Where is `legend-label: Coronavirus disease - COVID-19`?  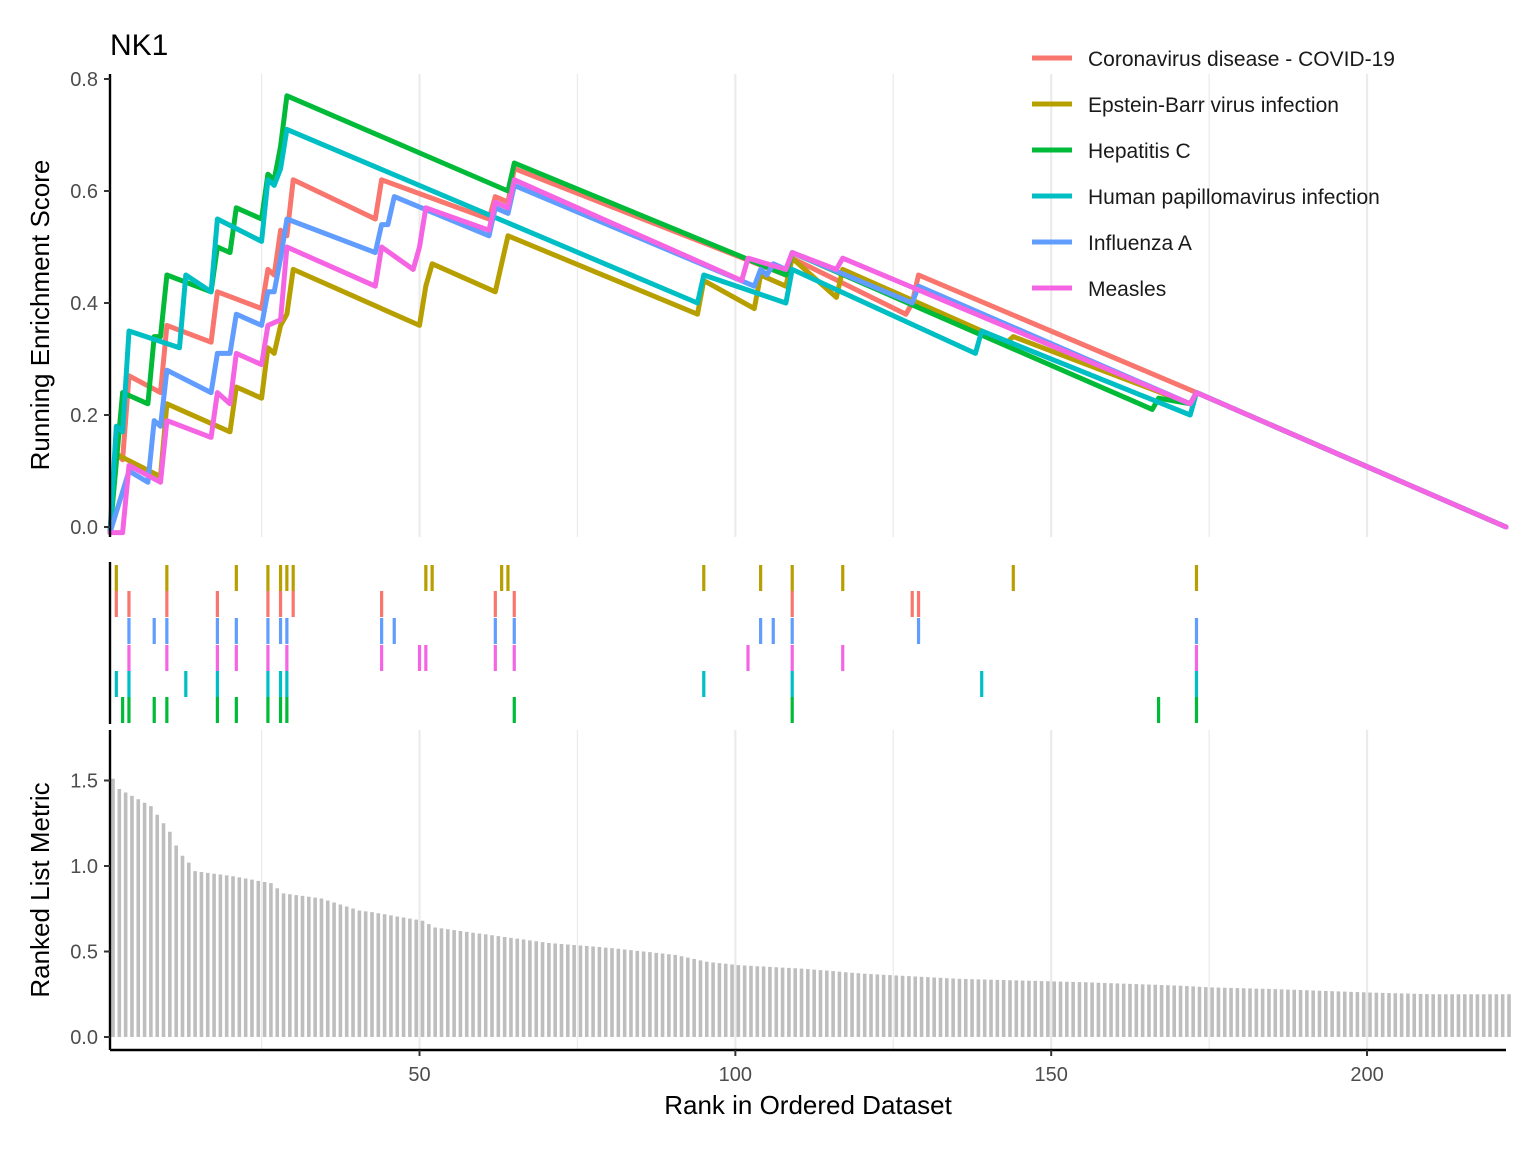
legend-label: Coronavirus disease - COVID-19 is located at coordinates (1241, 59).